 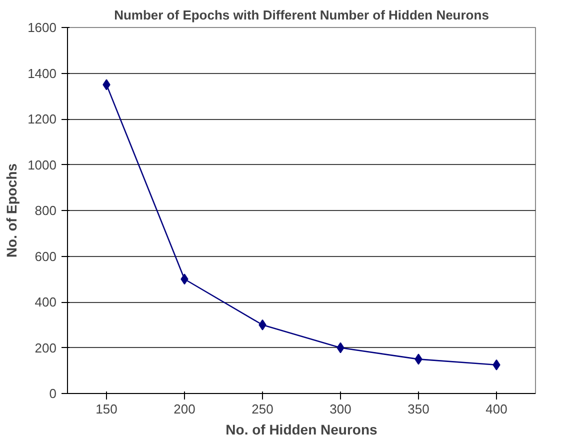 I want to click on y-tick-label: 1000, so click(x=42, y=164).